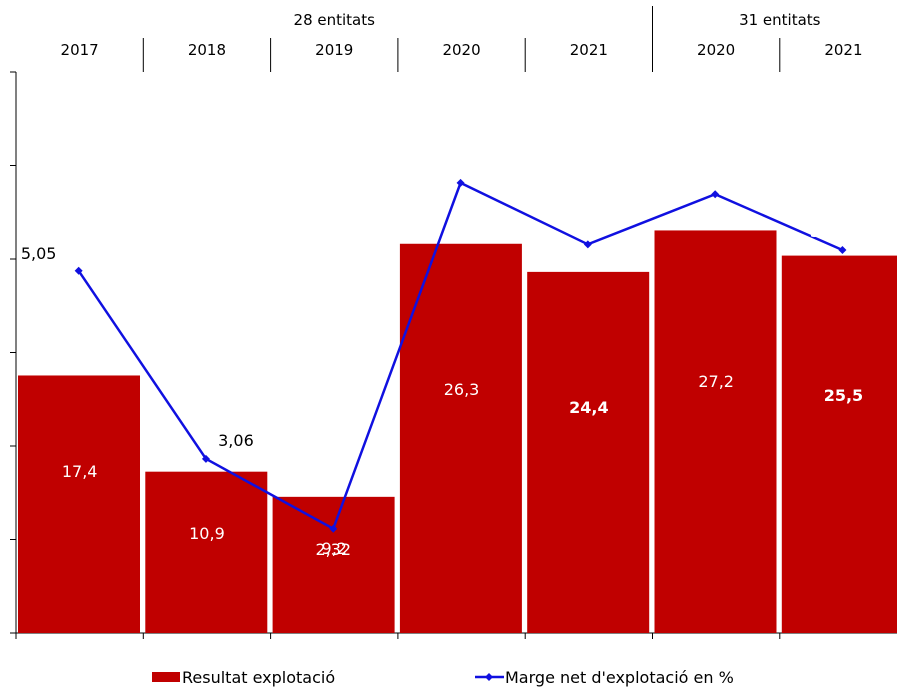 The image size is (897, 690). I want to click on bar-value-label: 10,9, so click(207, 533).